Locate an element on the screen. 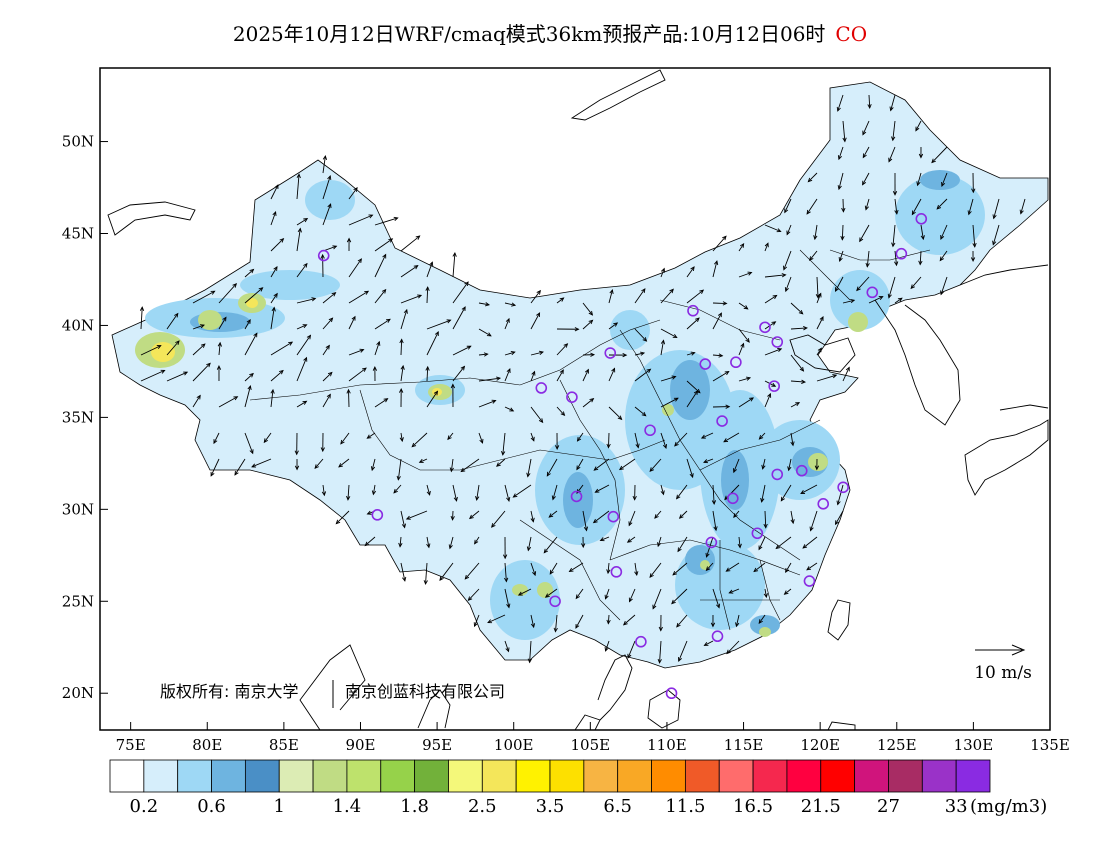 This screenshot has width=1100, height=850. colorbar-swatch is located at coordinates (364, 776).